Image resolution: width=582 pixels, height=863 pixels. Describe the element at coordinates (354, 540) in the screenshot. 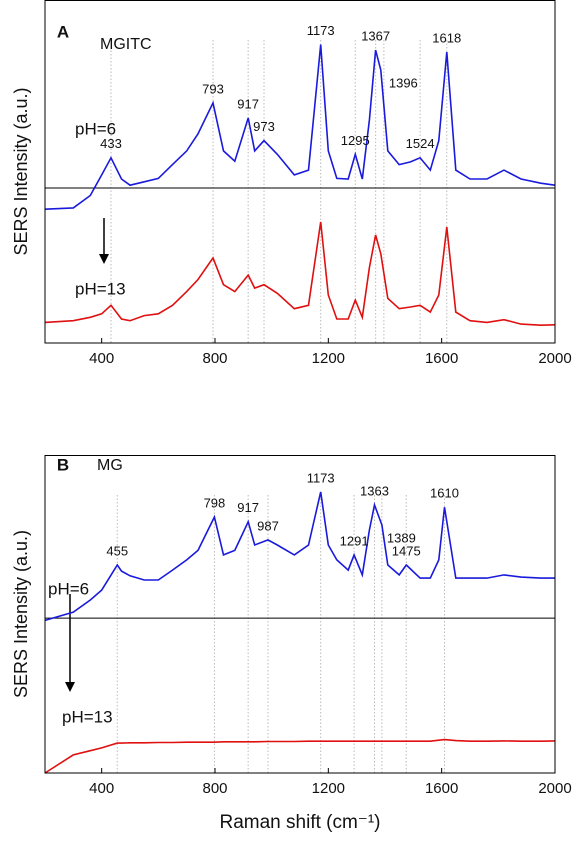

I see `peak-label: 1291` at that location.